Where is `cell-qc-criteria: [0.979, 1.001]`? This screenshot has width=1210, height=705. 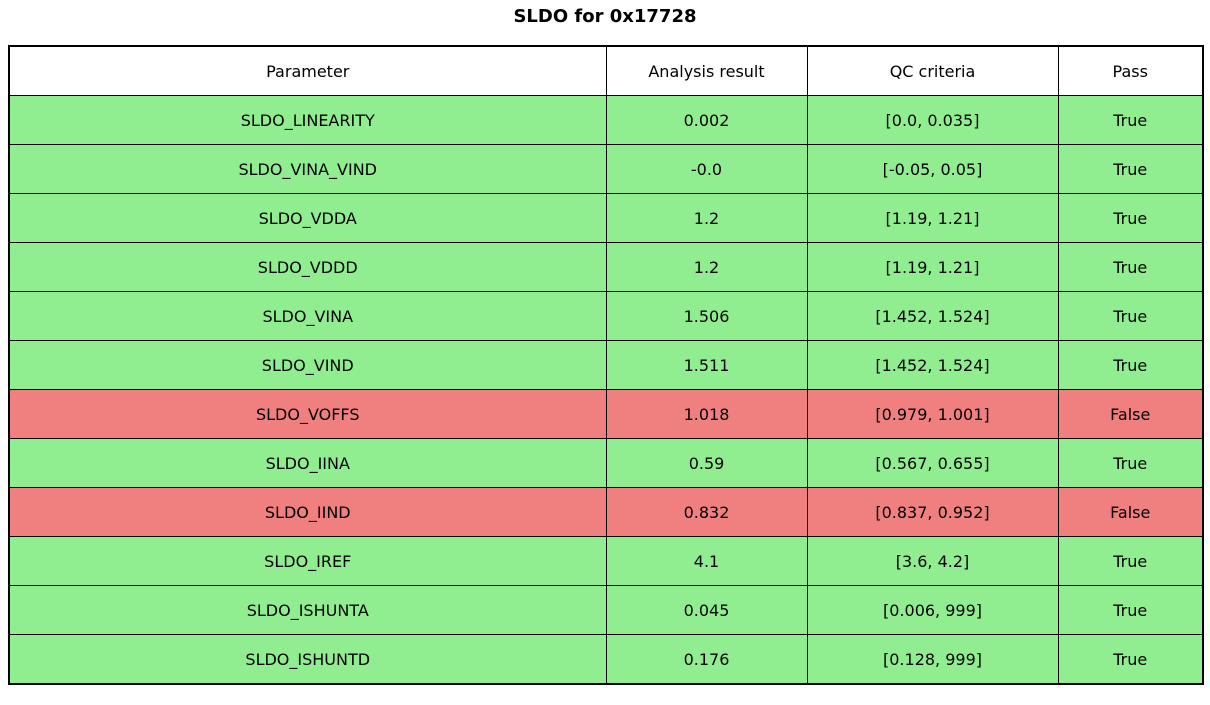 cell-qc-criteria: [0.979, 1.001] is located at coordinates (932, 414).